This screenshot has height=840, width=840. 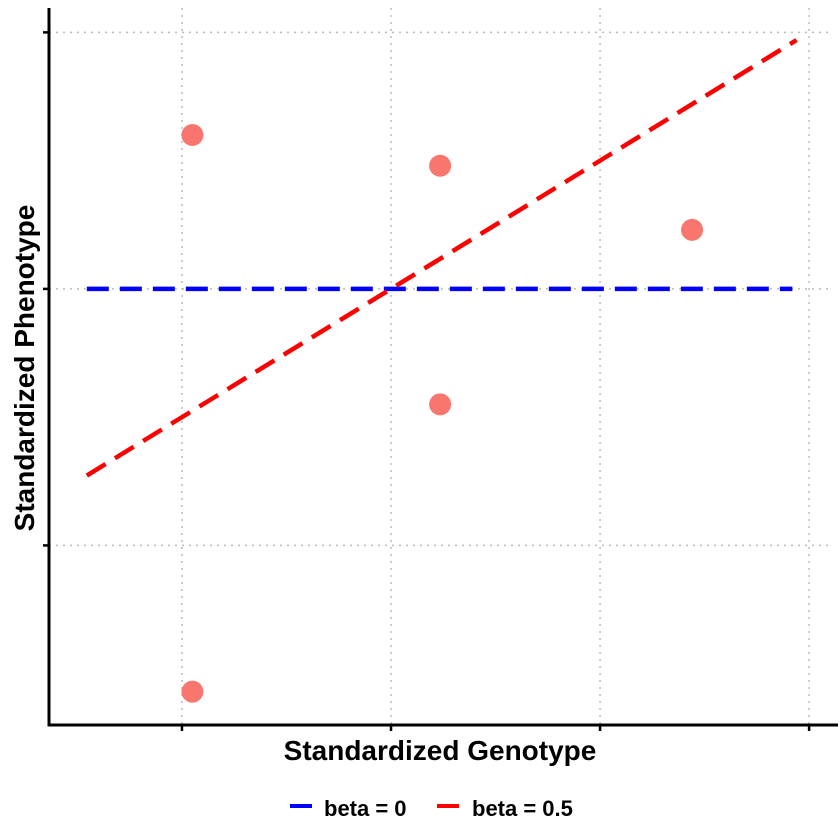 What do you see at coordinates (440, 750) in the screenshot?
I see `x-axis-label: Standardized Genotype` at bounding box center [440, 750].